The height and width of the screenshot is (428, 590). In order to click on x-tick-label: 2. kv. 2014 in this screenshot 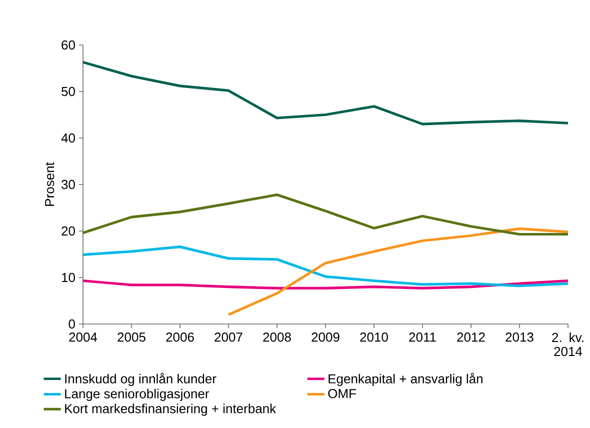, I will do `click(568, 344)`.